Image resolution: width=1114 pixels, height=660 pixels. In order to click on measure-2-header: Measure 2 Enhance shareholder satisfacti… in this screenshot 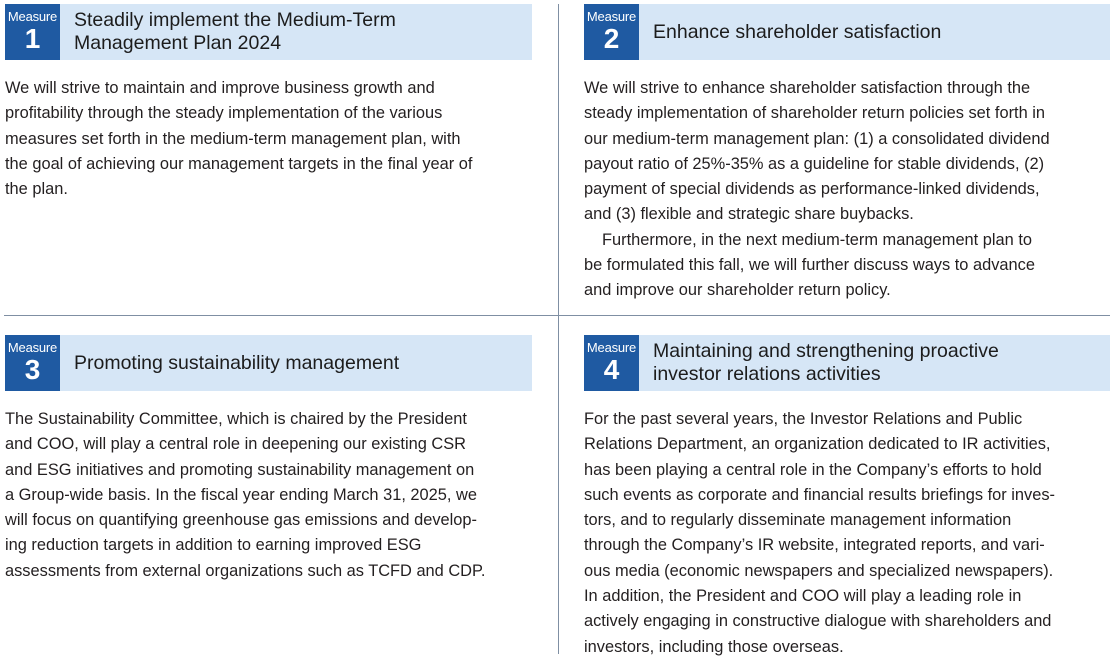, I will do `click(847, 32)`.